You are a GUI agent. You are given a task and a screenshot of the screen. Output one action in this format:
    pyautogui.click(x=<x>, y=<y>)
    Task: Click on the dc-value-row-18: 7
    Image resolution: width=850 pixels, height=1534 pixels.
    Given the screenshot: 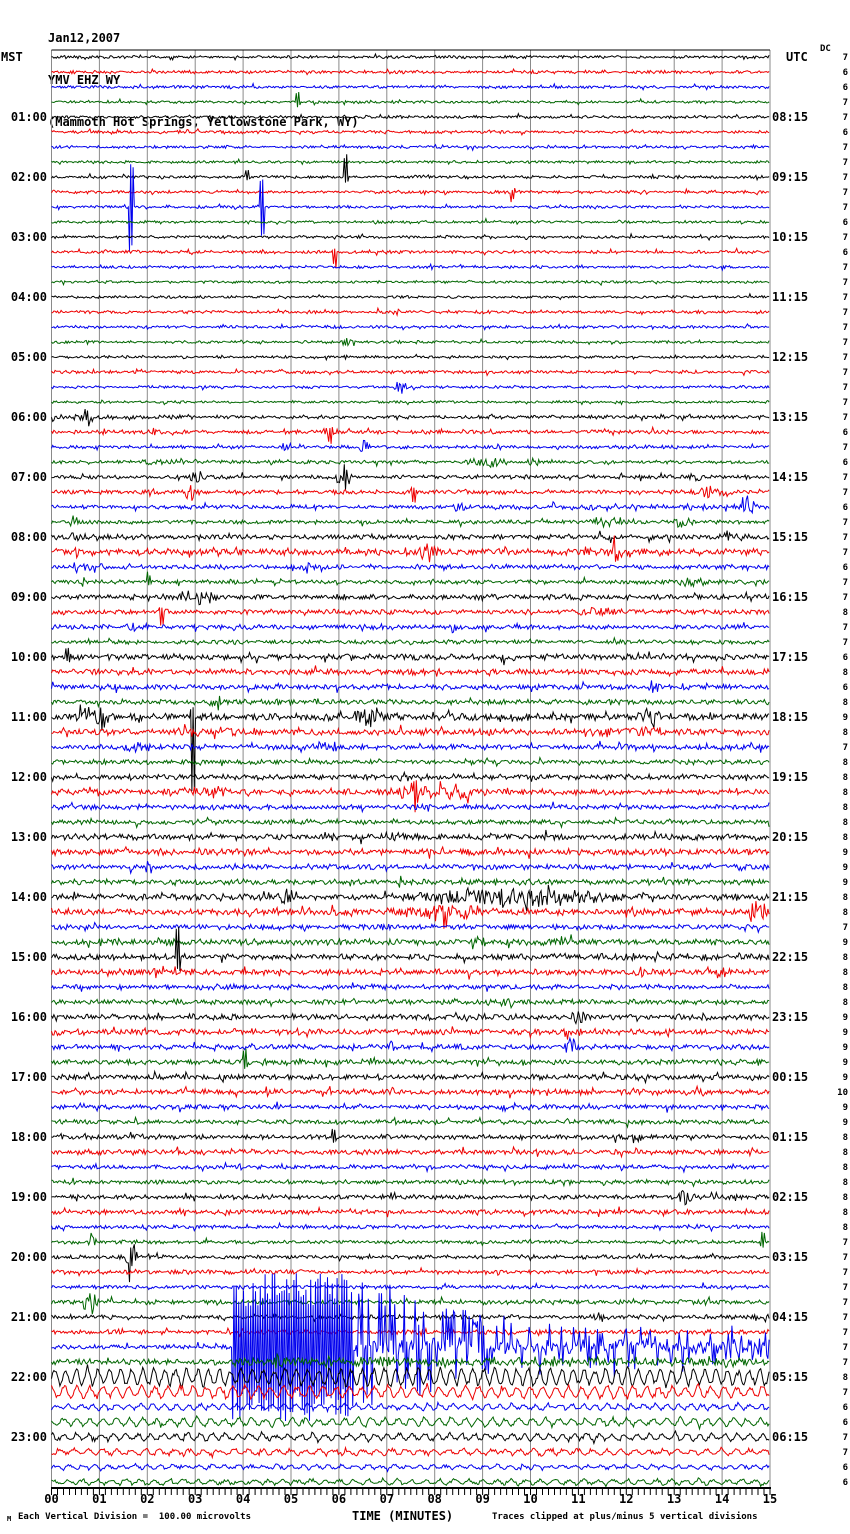 What is the action you would take?
    pyautogui.click(x=845, y=313)
    